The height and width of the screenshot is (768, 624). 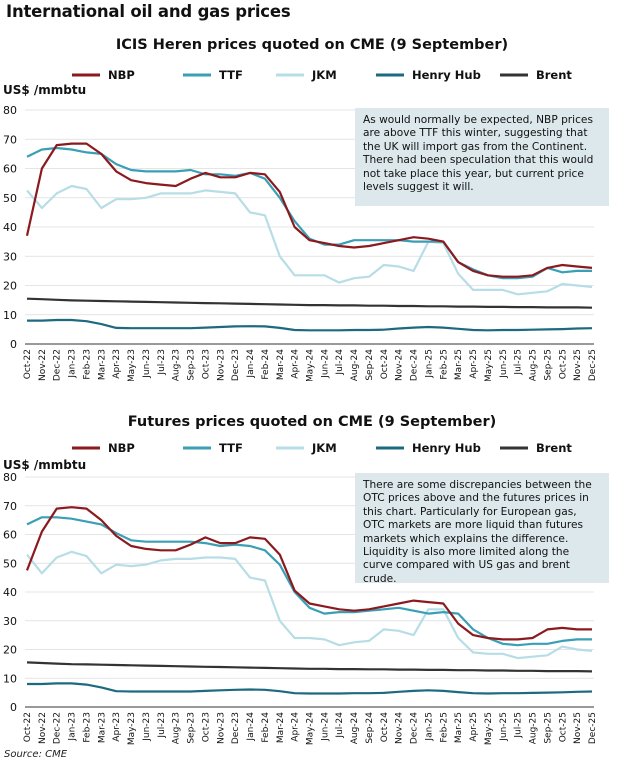 What do you see at coordinates (147, 727) in the screenshot?
I see `x-tick-label: Jun-23` at bounding box center [147, 727].